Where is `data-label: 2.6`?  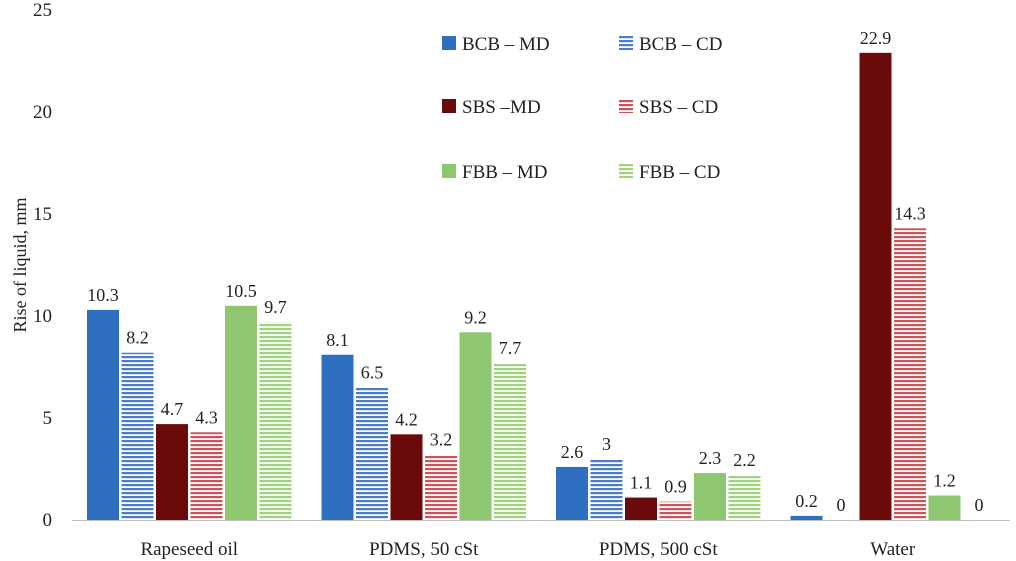 data-label: 2.6 is located at coordinates (572, 452).